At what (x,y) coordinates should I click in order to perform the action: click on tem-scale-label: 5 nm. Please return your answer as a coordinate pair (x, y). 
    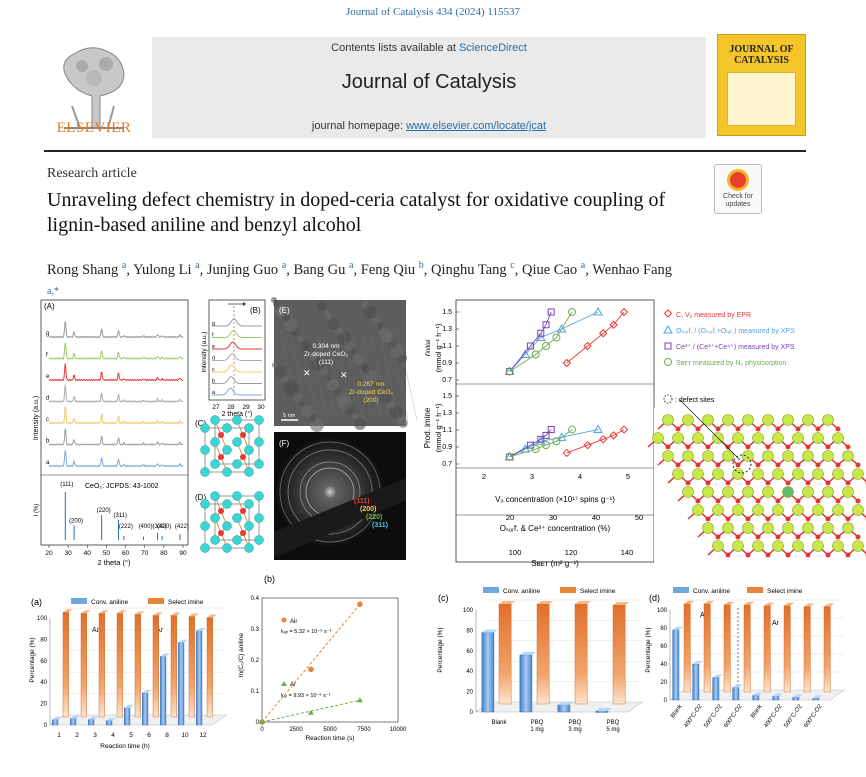
    Looking at the image, I should click on (289, 416).